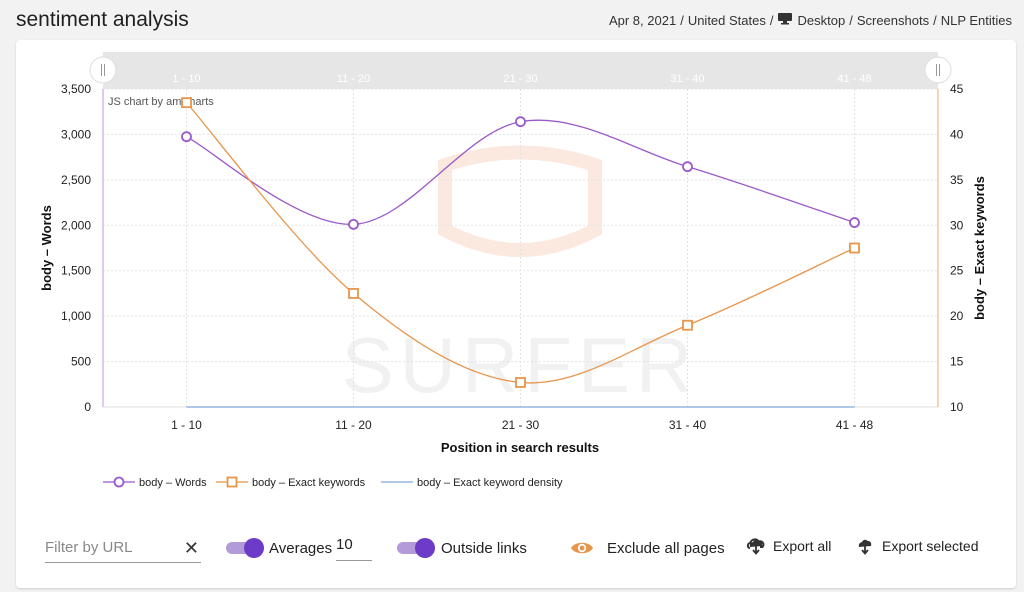  Describe the element at coordinates (854, 79) in the screenshot. I see `scrollbar-category-label: 41 - 48` at that location.